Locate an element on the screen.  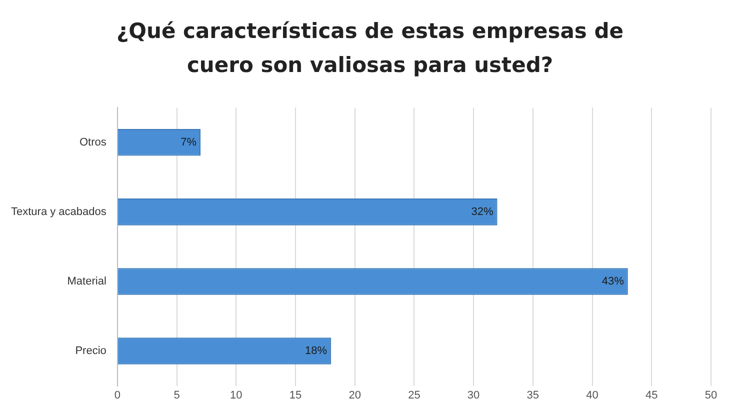
x-tick-label: 35 is located at coordinates (533, 395).